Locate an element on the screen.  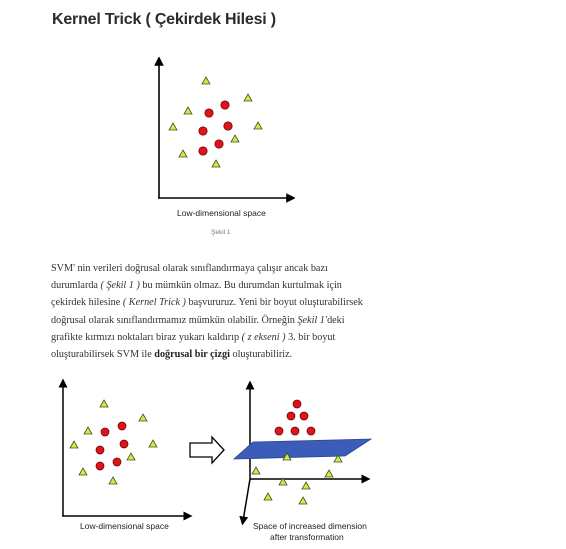
figure-2-right-axis-label-line-1: Space of increased dimension is located at coordinates (310, 526).